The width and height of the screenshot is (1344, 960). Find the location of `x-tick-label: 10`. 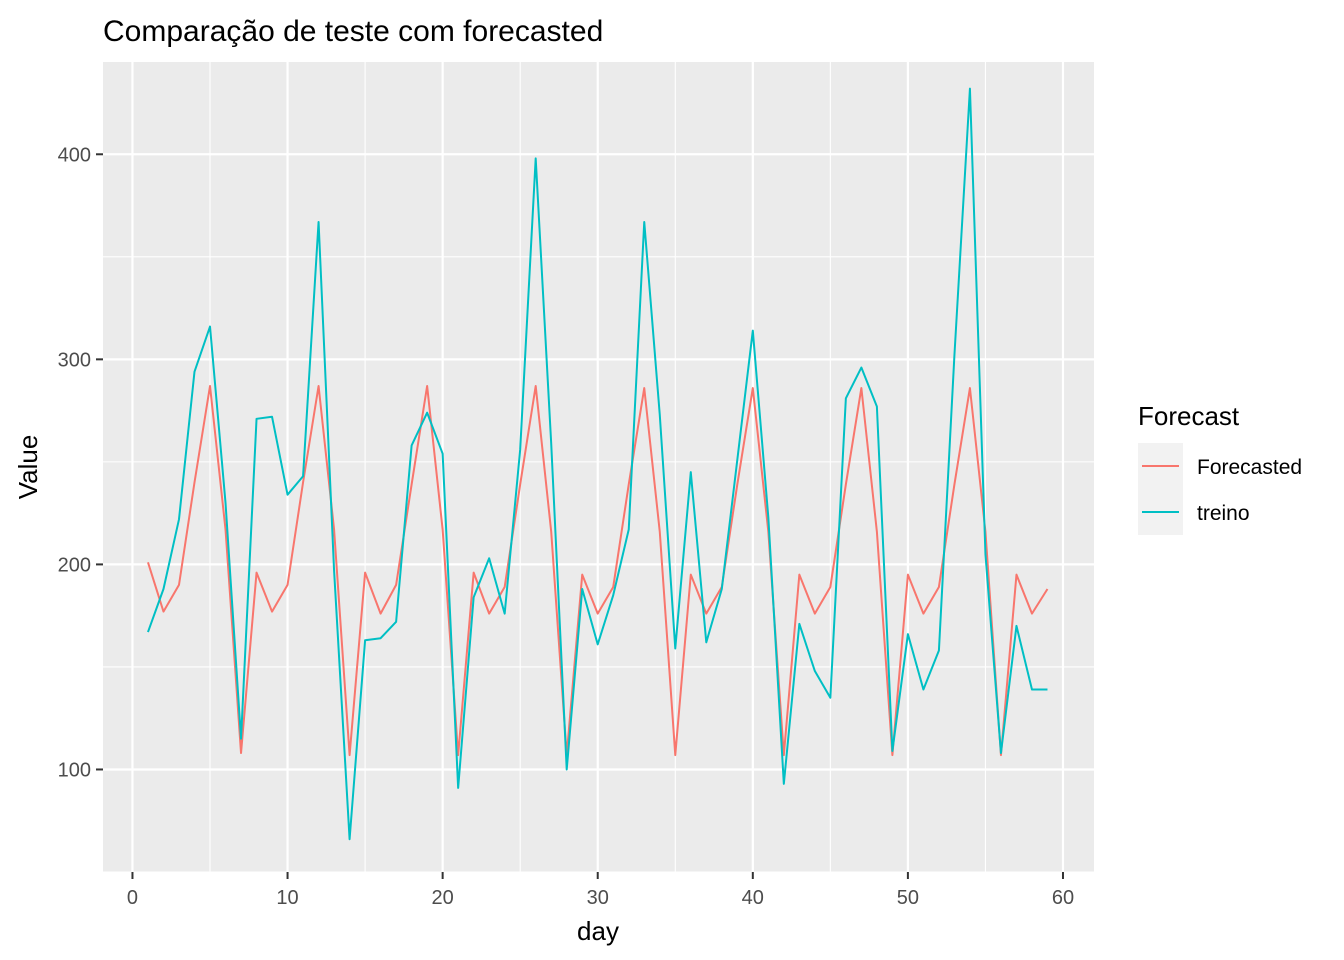

x-tick-label: 10 is located at coordinates (287, 898).